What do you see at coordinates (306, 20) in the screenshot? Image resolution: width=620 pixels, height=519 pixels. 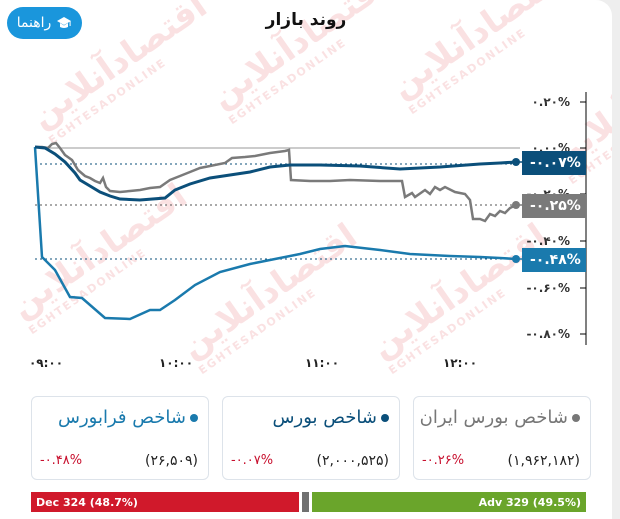 I see `page-title: روند بازار` at bounding box center [306, 20].